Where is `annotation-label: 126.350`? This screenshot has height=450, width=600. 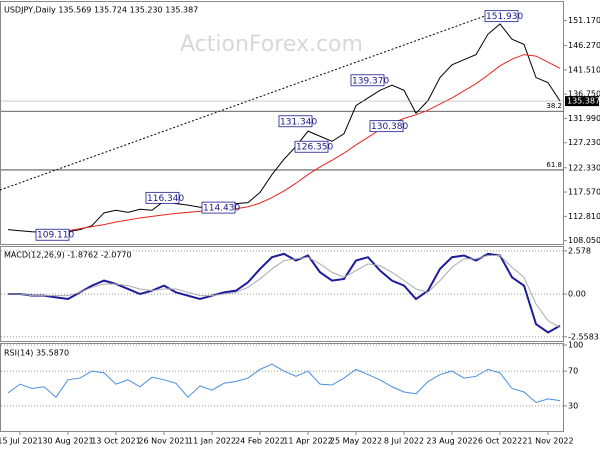 annotation-label: 126.350 is located at coordinates (314, 148).